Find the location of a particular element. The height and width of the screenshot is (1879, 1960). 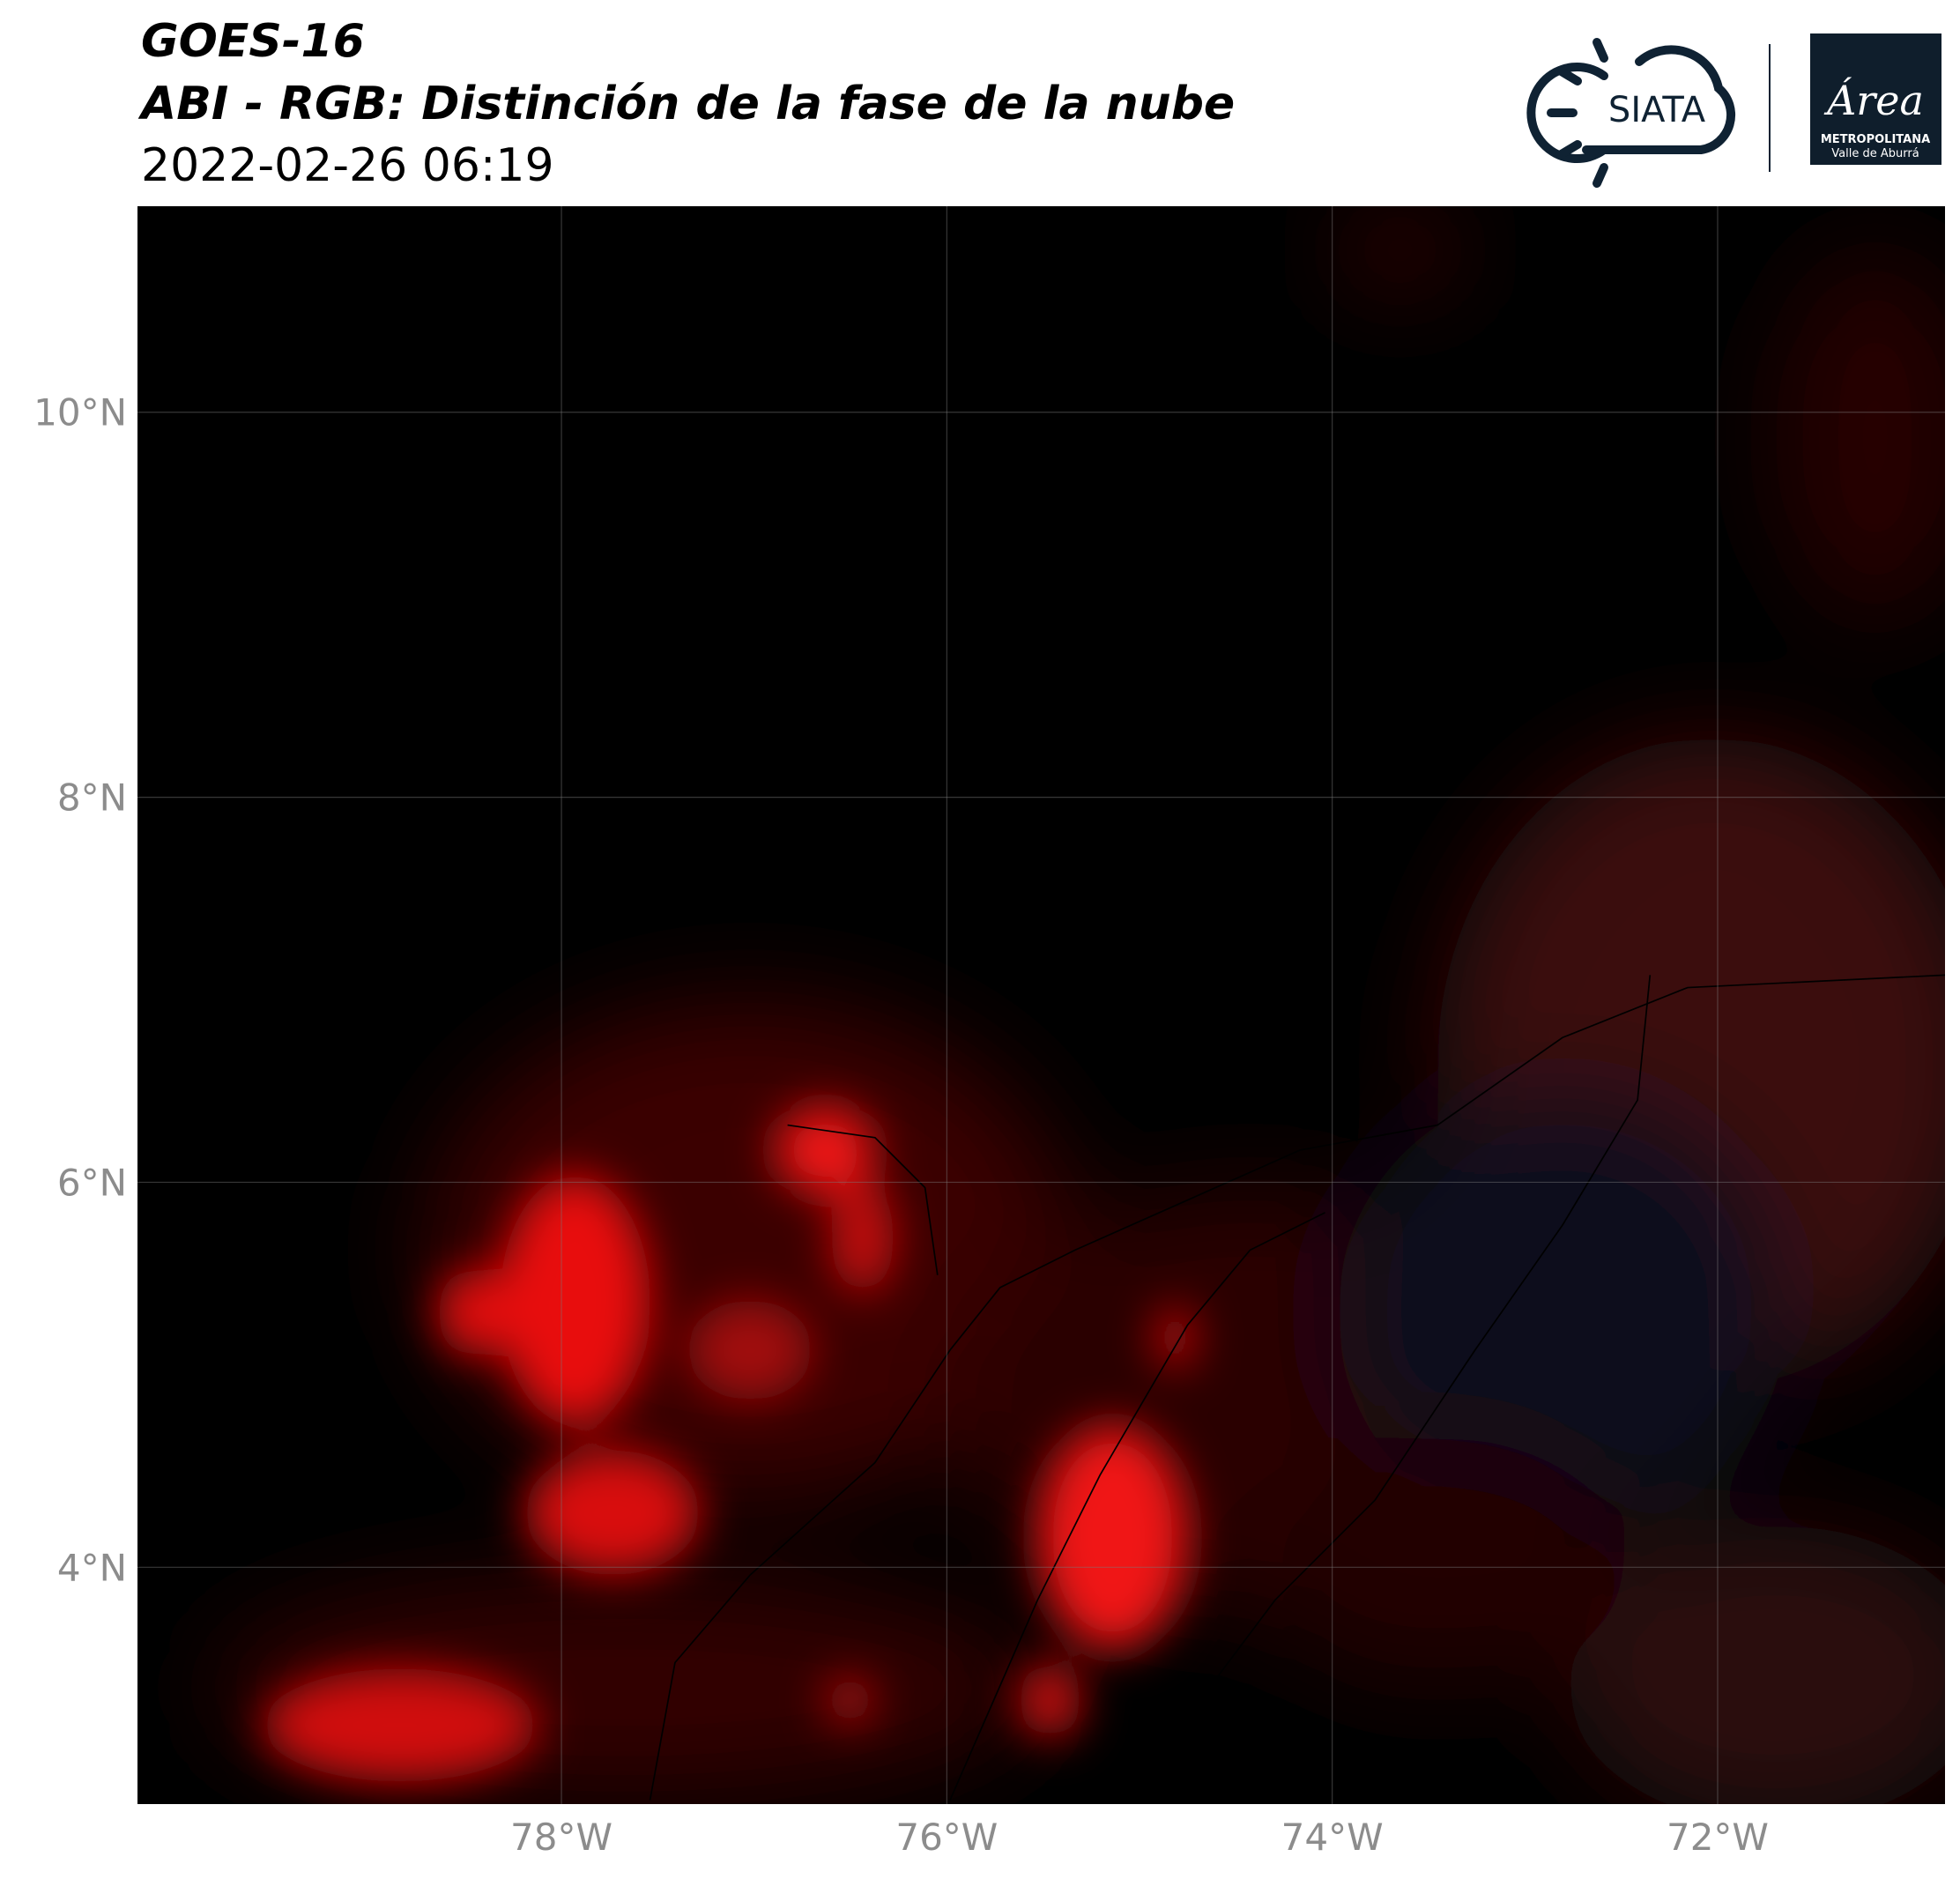

y-tick-label: 6°N is located at coordinates (92, 1183).